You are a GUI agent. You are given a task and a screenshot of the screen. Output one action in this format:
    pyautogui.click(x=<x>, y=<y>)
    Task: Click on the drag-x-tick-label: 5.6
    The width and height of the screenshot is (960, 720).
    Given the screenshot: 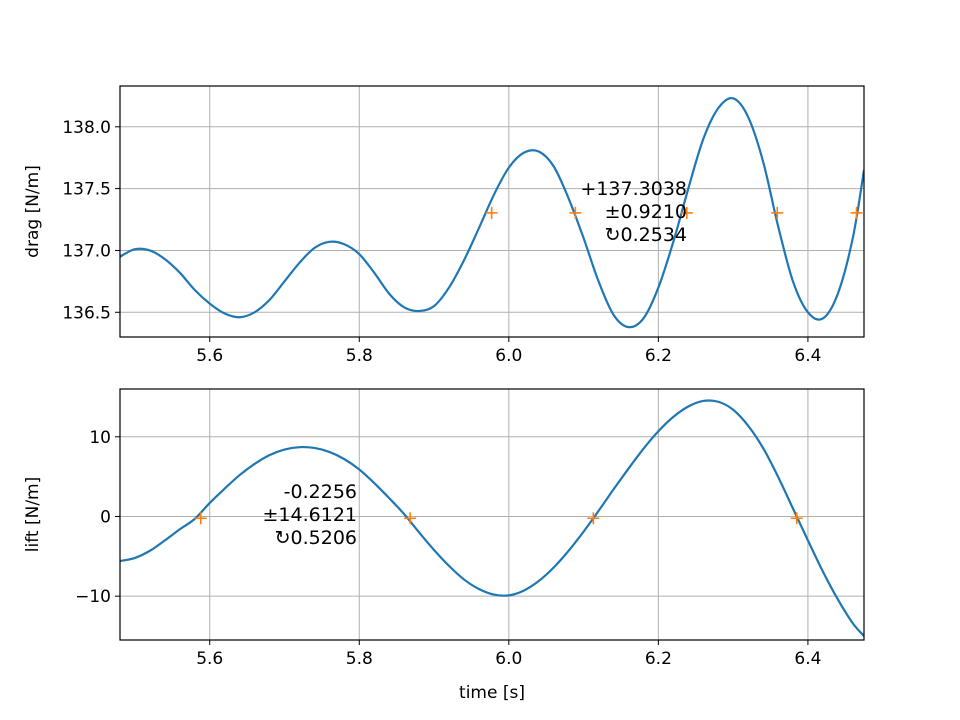 What is the action you would take?
    pyautogui.click(x=209, y=356)
    